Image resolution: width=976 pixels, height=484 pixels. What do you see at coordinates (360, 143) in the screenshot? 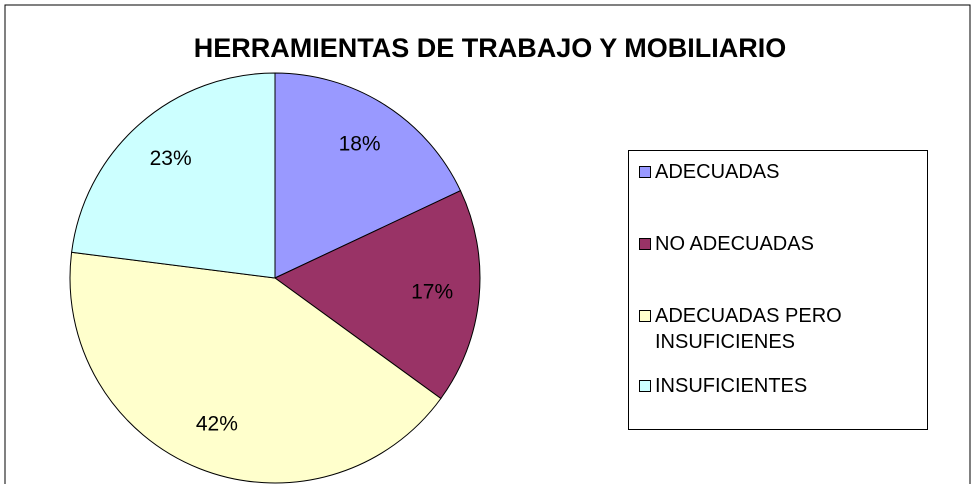
I see `data-label: 18%` at bounding box center [360, 143].